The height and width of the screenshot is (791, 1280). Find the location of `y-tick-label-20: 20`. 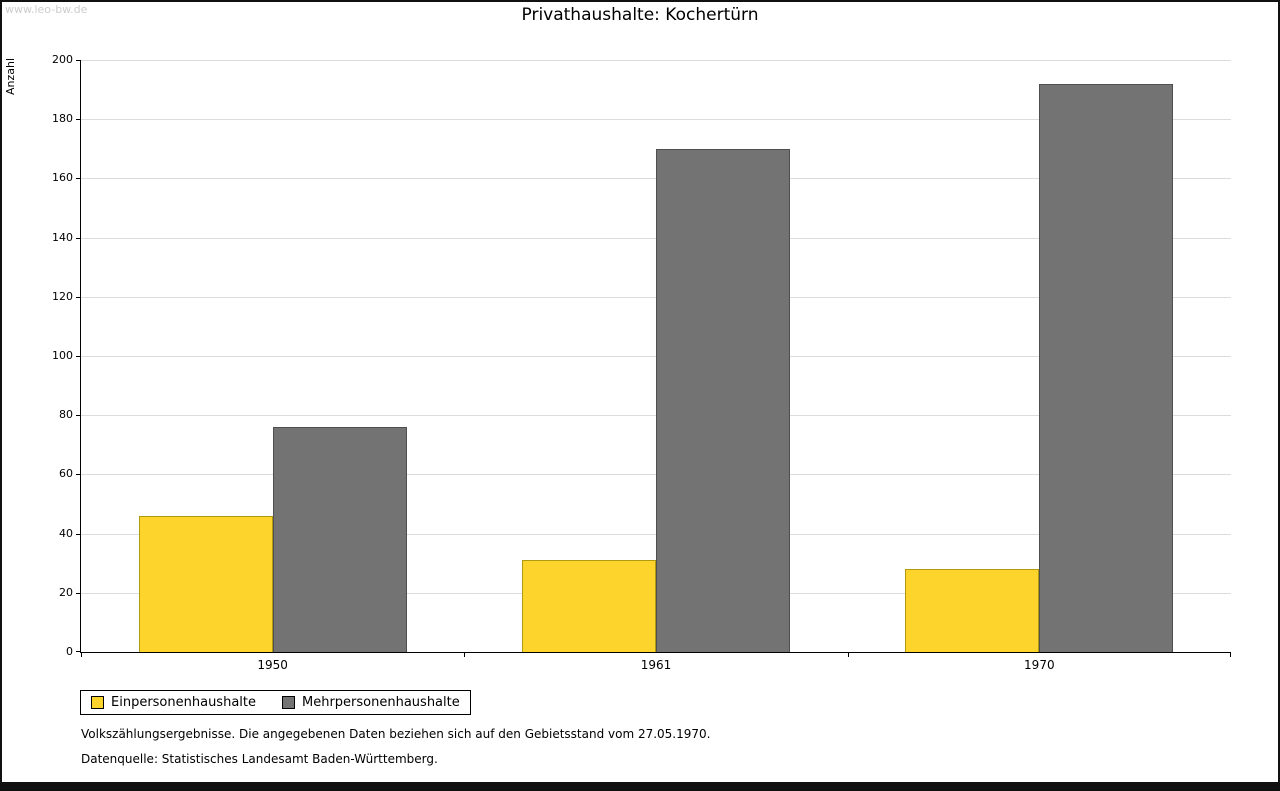

y-tick-label-20: 20 is located at coordinates (66, 592).